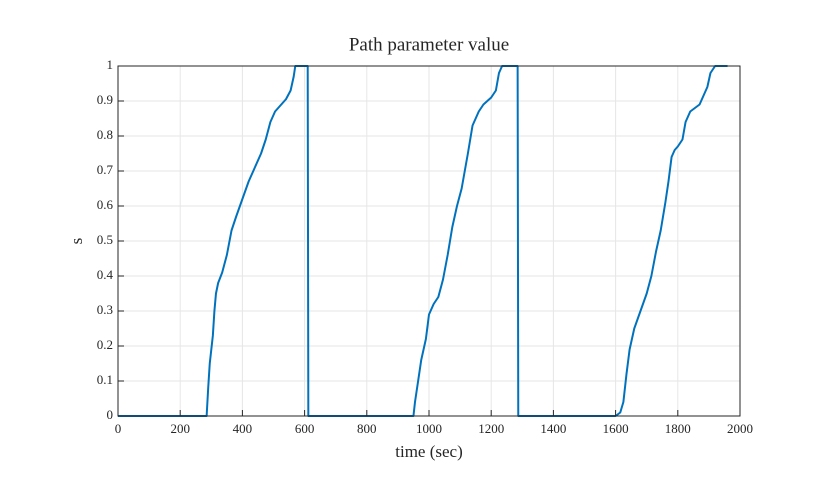  What do you see at coordinates (616, 428) in the screenshot?
I see `x-tick-label: 1600` at bounding box center [616, 428].